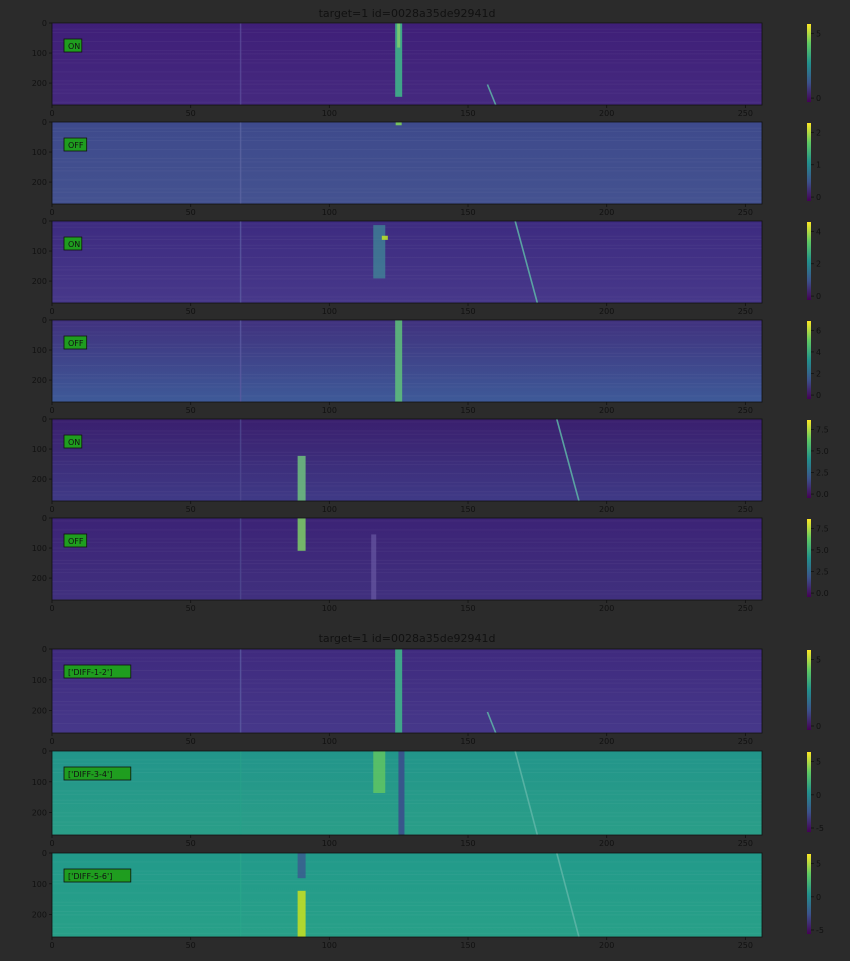  I want to click on drifting-signal, so click(567, 895).